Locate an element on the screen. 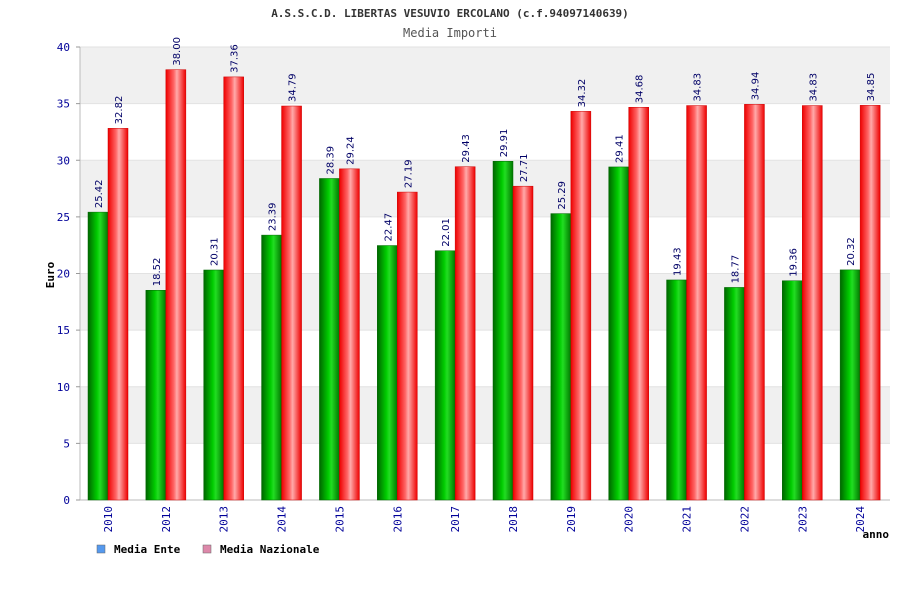 This screenshot has width=900, height=604. legend-label: Media Ente is located at coordinates (147, 549).